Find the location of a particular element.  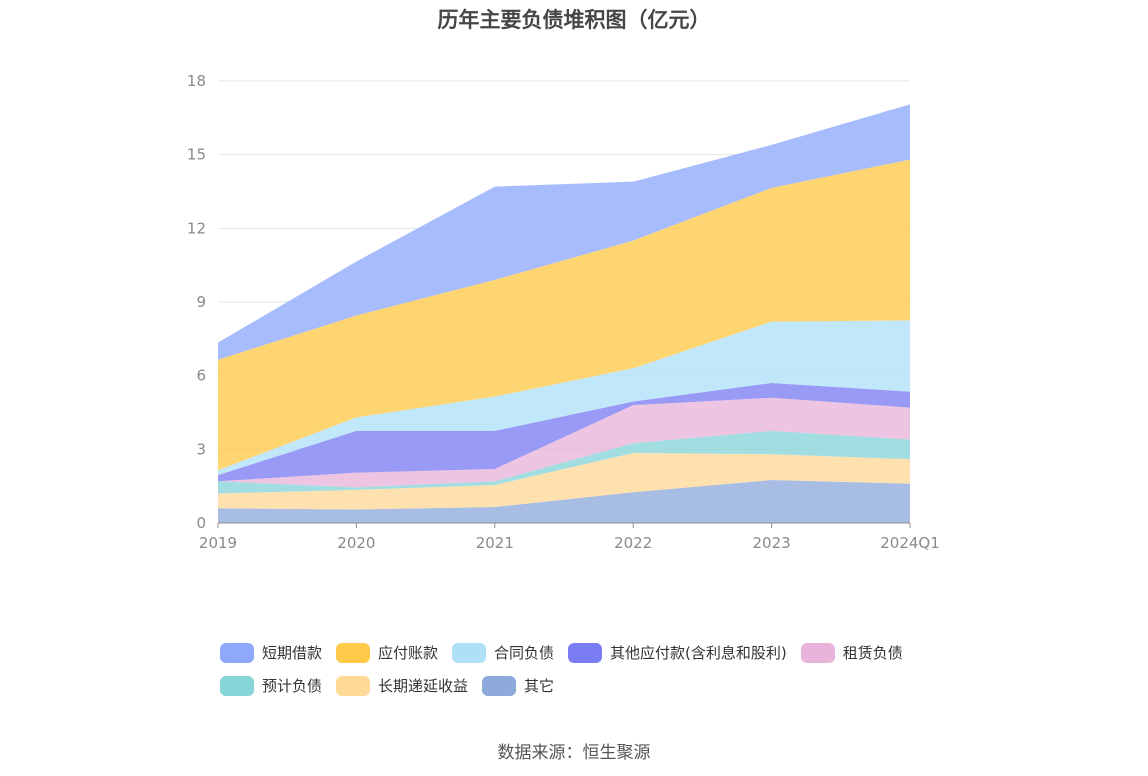

y-tick-label: 12 is located at coordinates (196, 228).